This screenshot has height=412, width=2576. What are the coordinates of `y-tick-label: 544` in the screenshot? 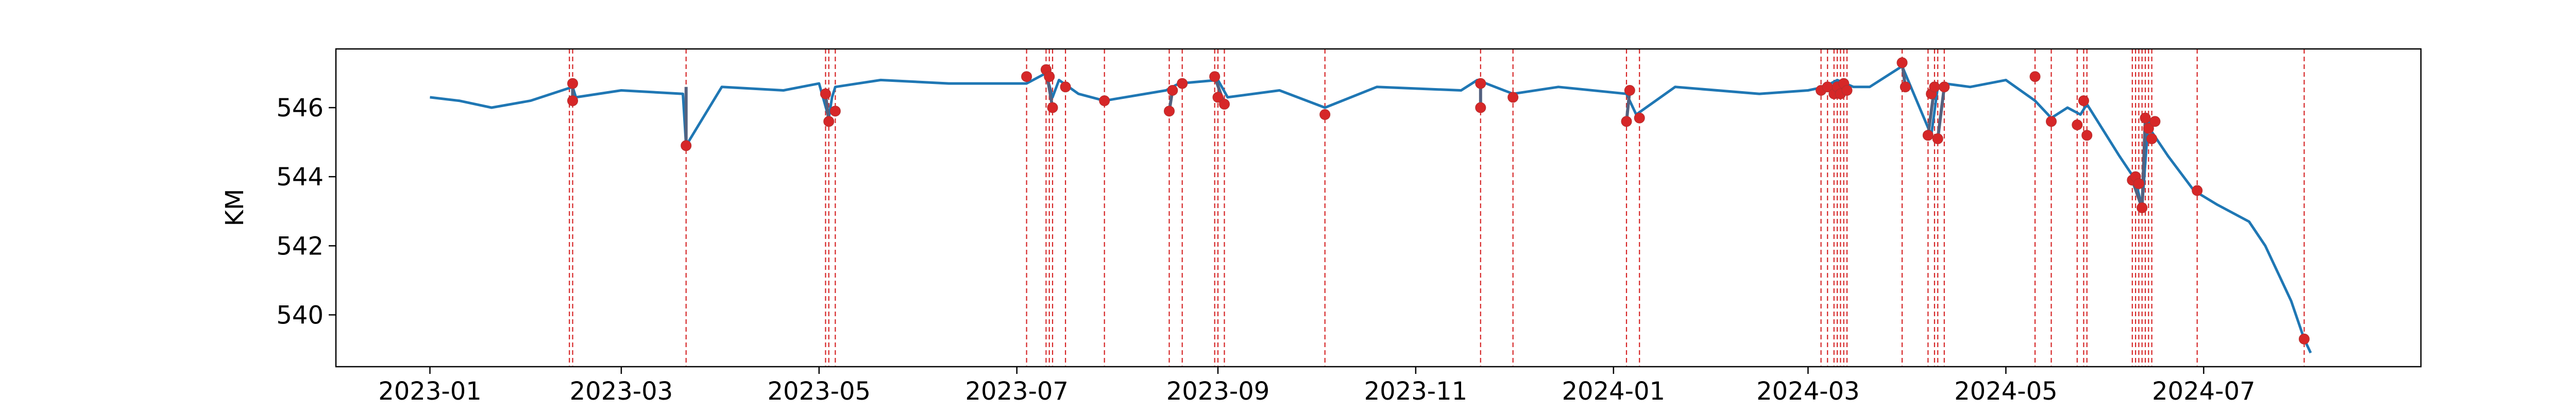 It's located at (300, 177).